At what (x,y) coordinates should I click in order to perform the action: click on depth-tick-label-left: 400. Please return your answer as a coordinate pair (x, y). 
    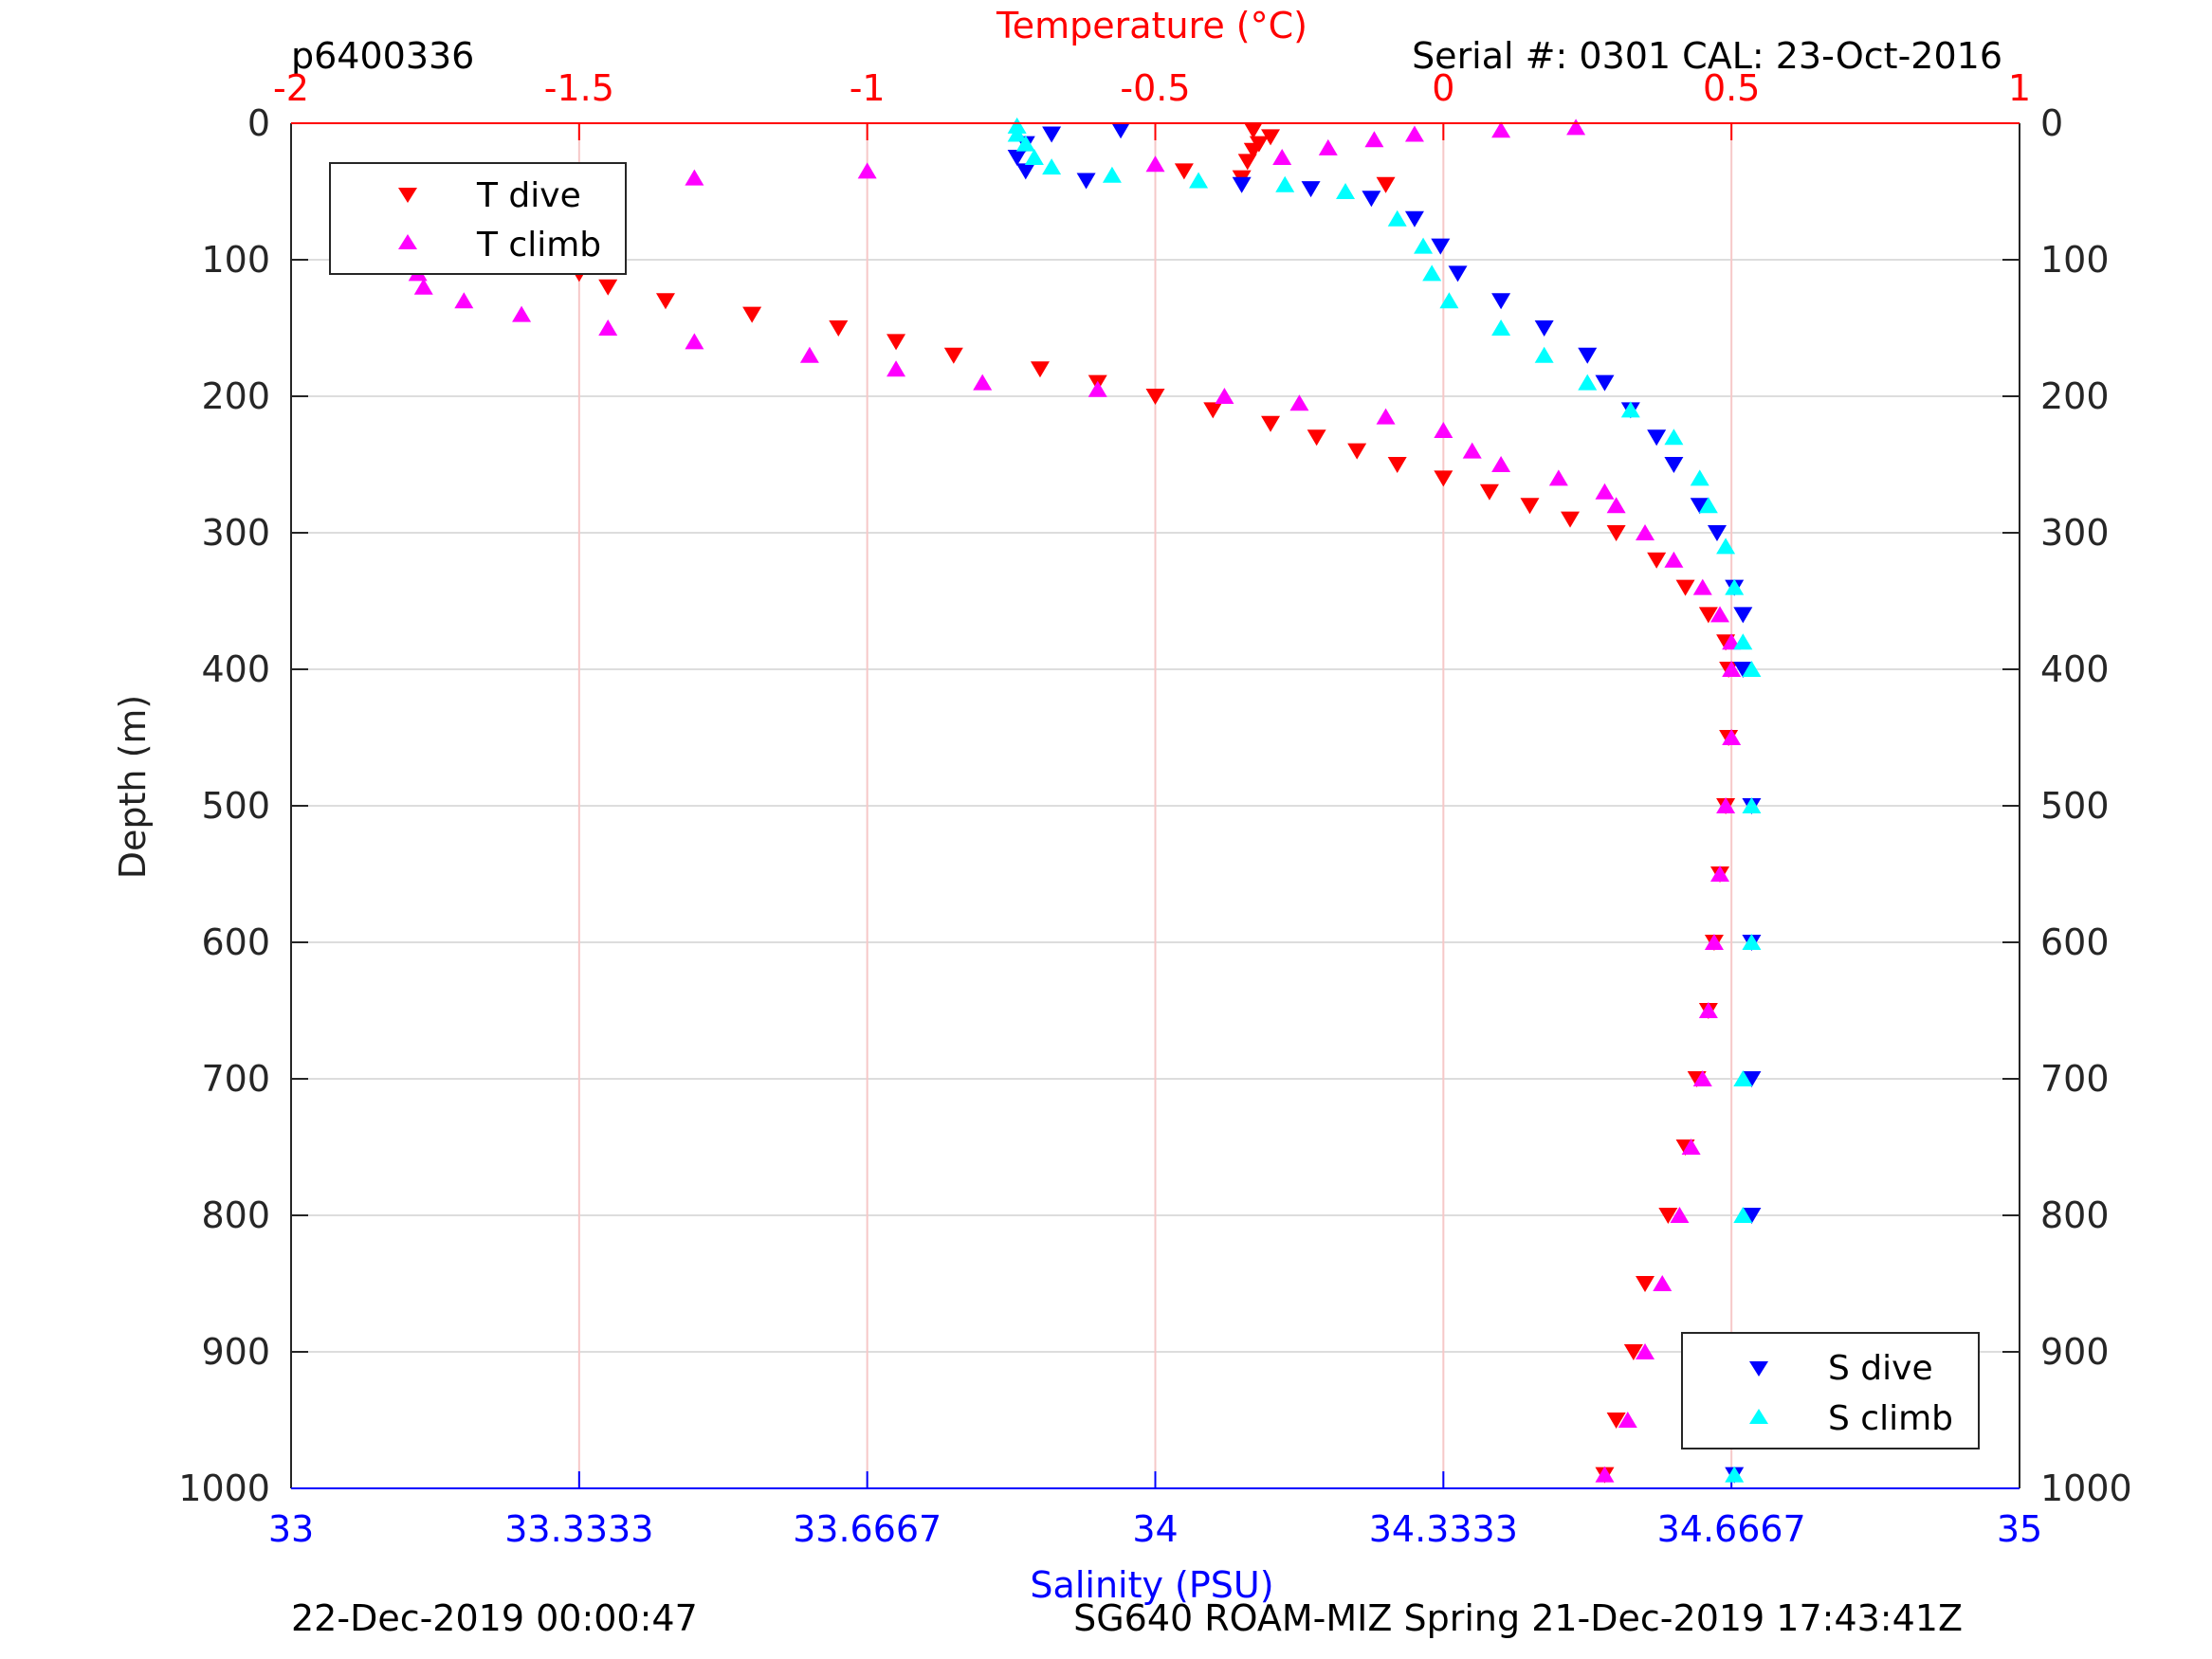
    Looking at the image, I should click on (235, 669).